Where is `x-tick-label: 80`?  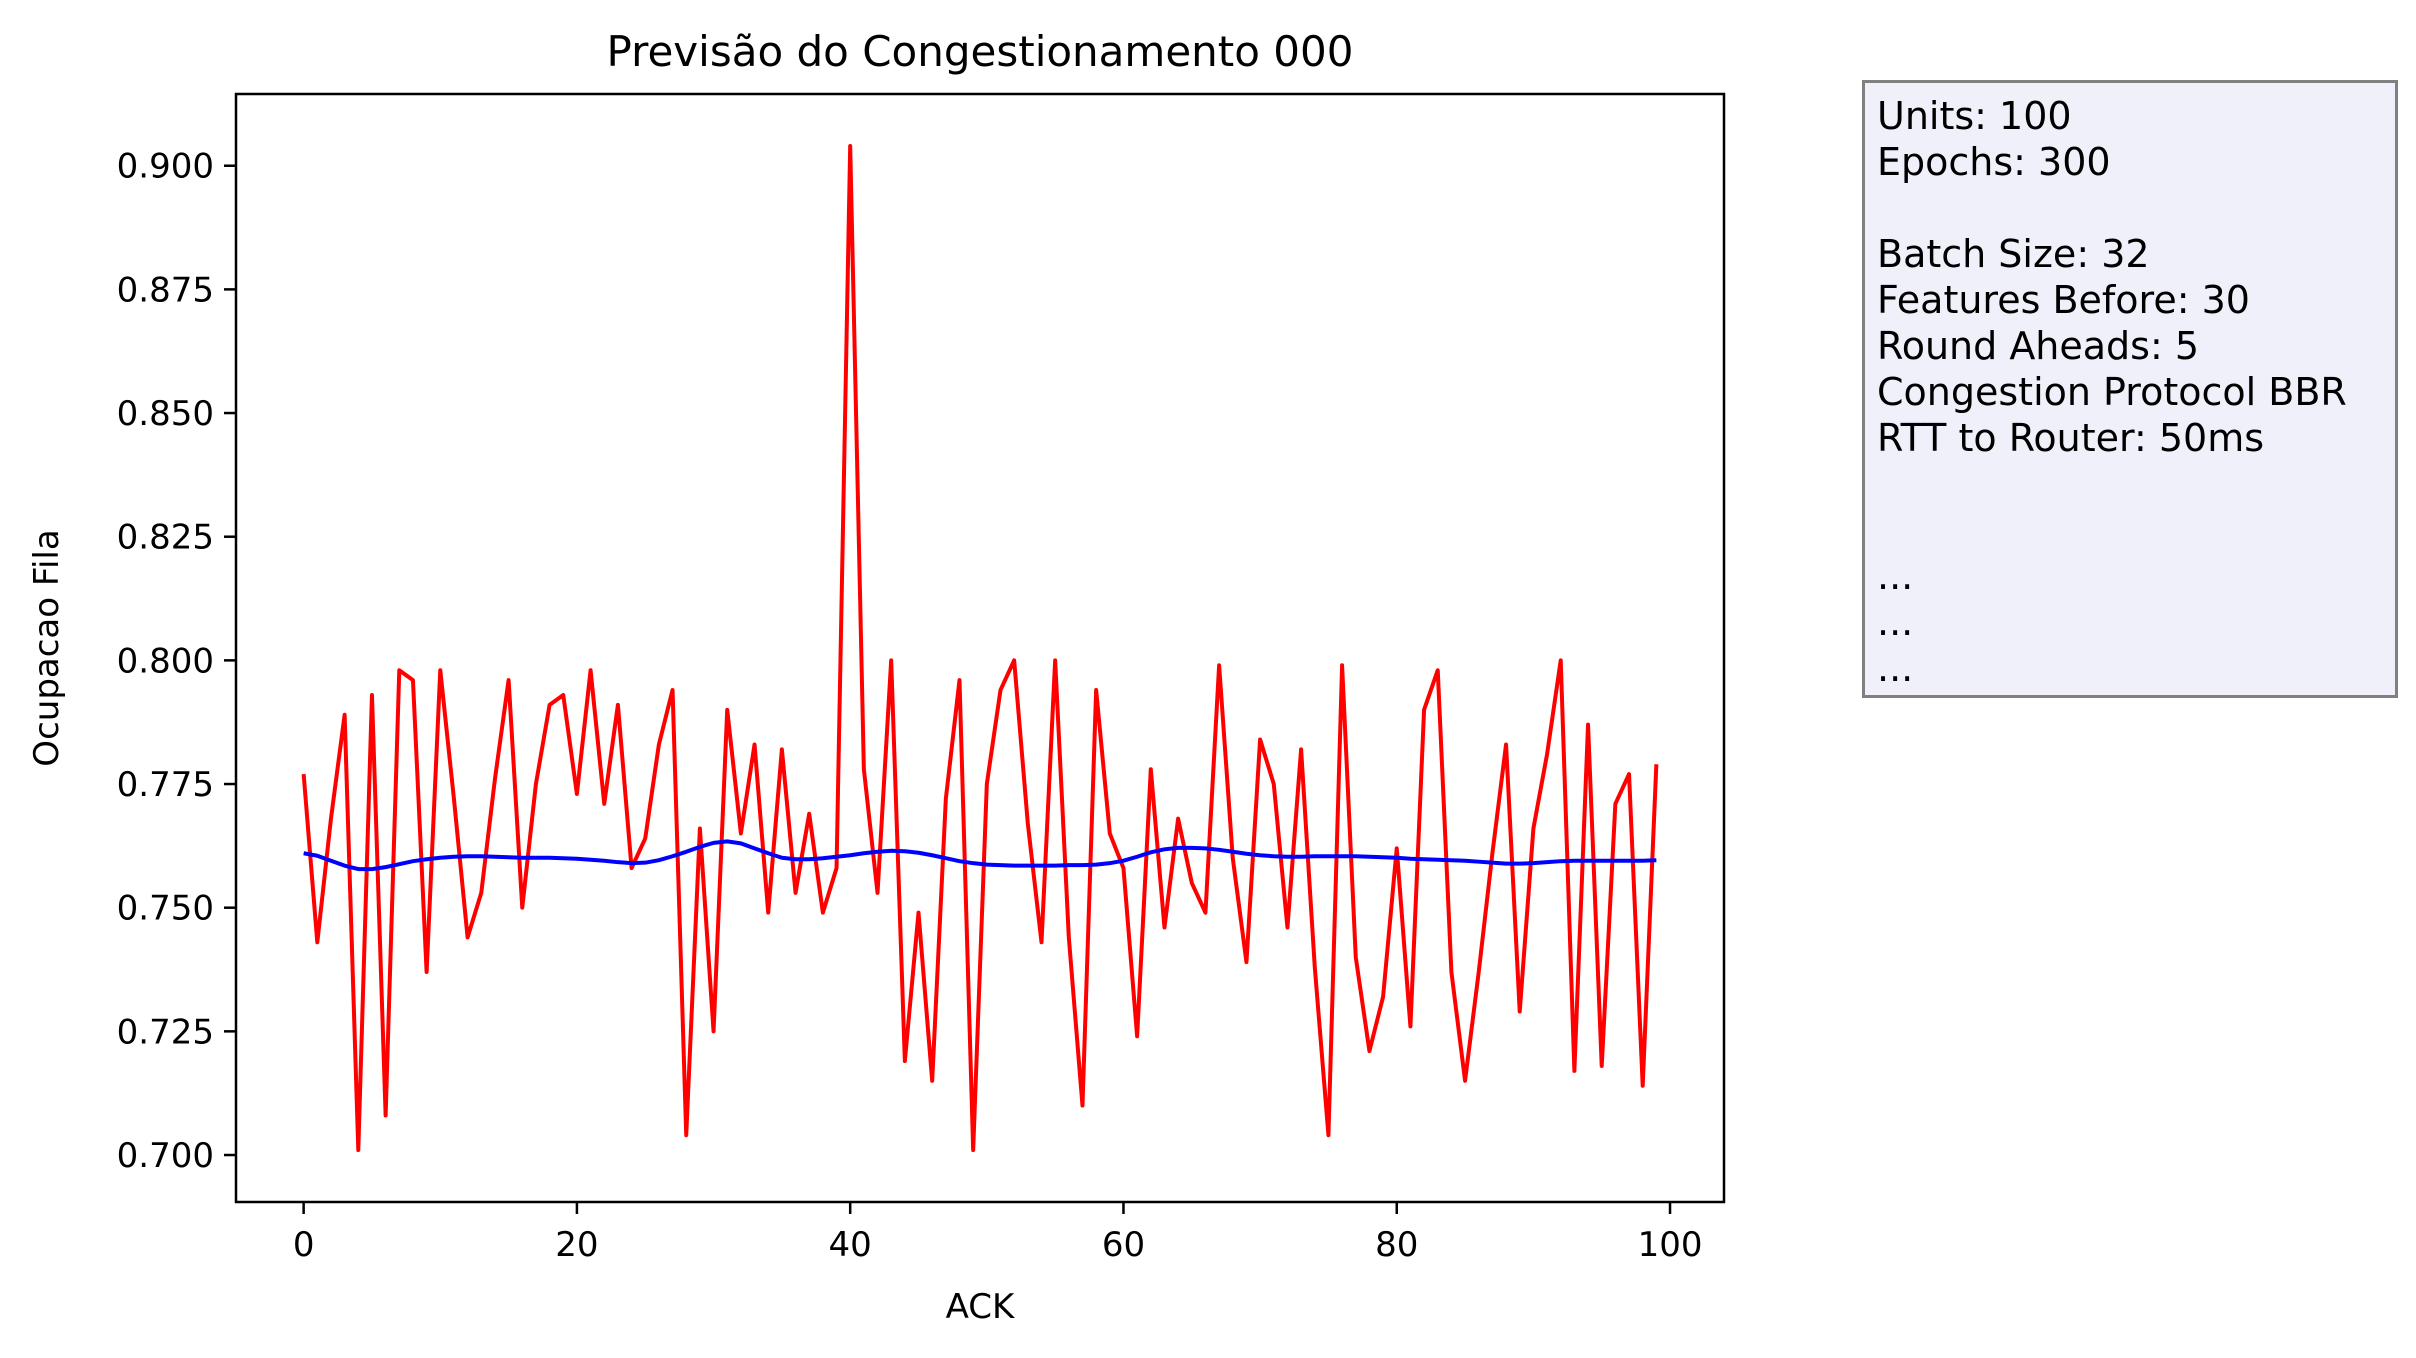
x-tick-label: 80 is located at coordinates (1396, 1245).